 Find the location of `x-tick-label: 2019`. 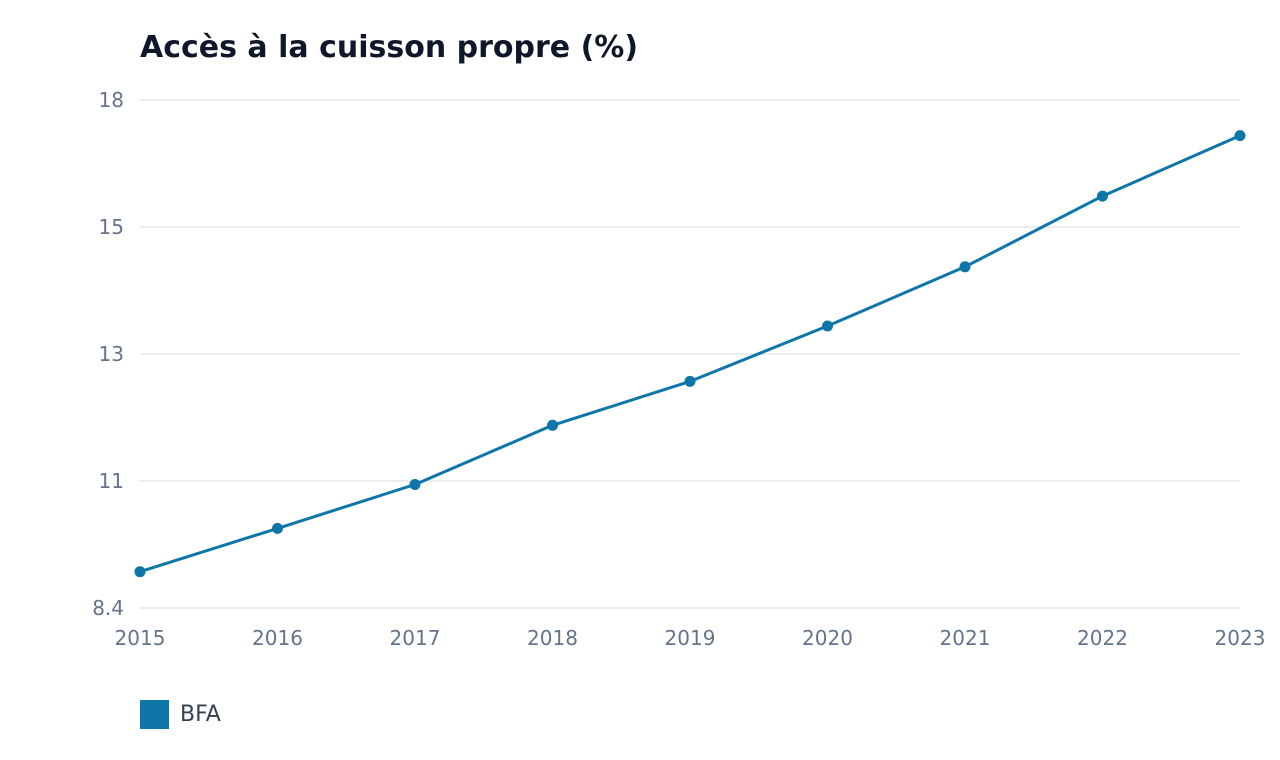

x-tick-label: 2019 is located at coordinates (690, 638).